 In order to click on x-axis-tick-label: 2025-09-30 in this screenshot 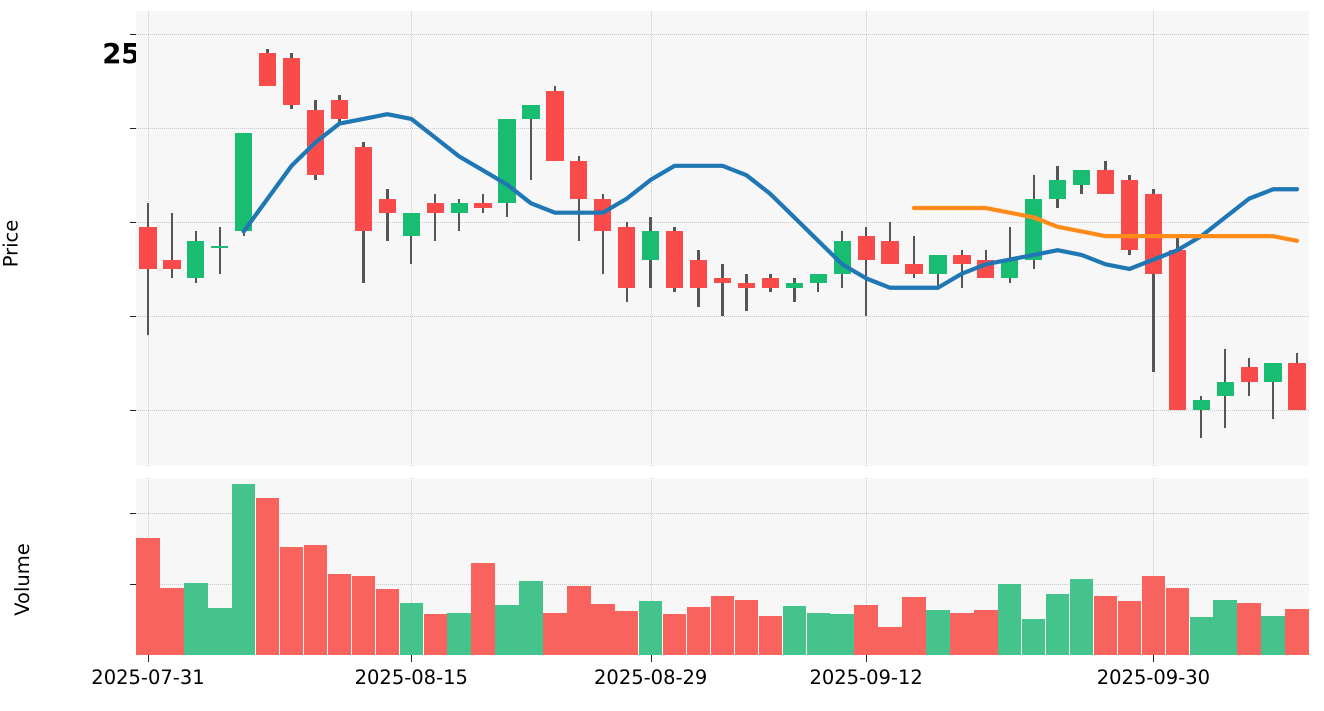, I will do `click(1153, 677)`.